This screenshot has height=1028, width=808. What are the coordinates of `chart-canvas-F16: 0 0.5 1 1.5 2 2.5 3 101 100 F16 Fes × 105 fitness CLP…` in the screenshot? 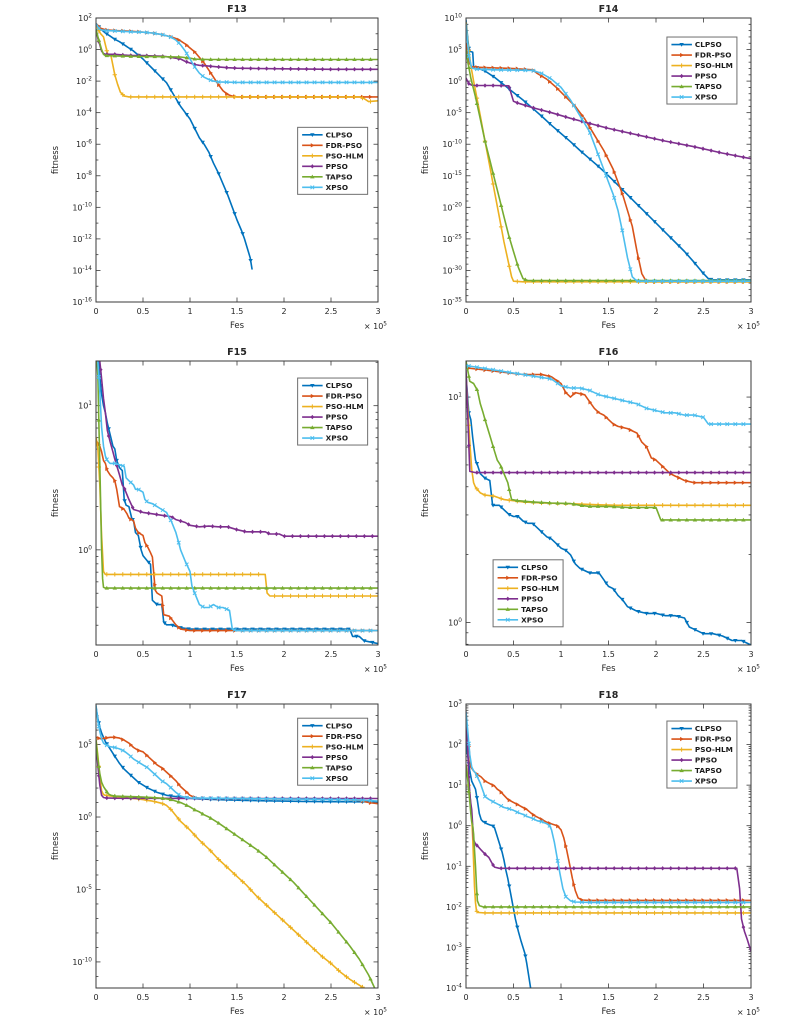 It's located at (590, 510).